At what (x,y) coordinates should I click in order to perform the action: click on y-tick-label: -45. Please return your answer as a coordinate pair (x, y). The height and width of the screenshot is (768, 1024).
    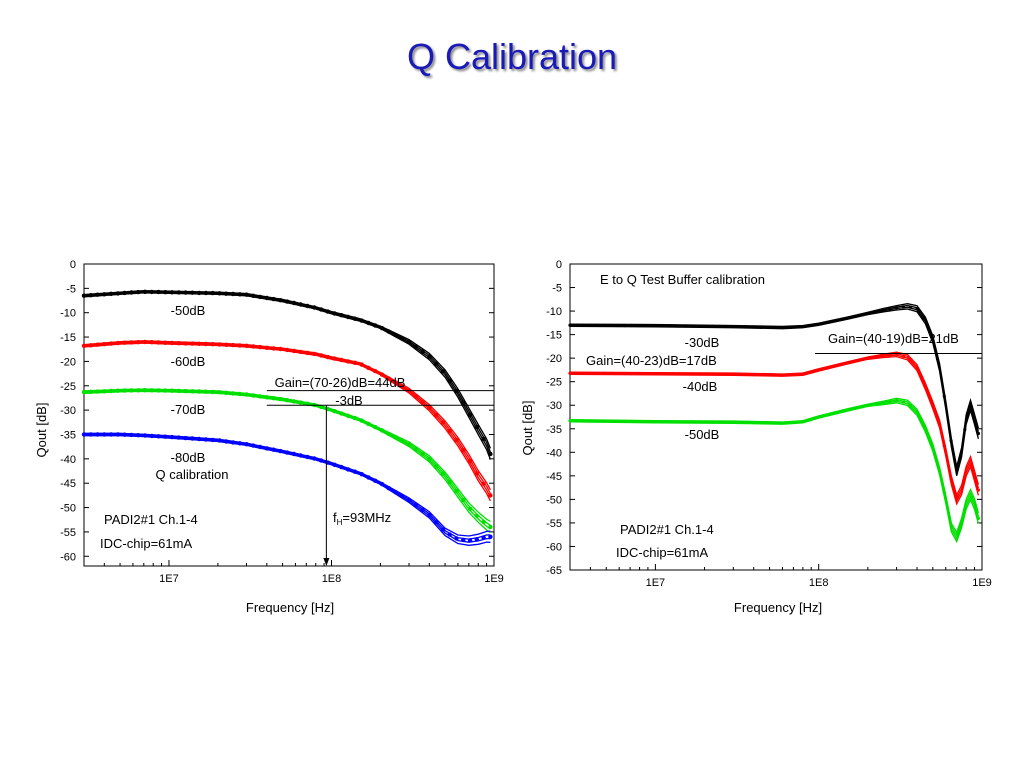
    Looking at the image, I should click on (68, 484).